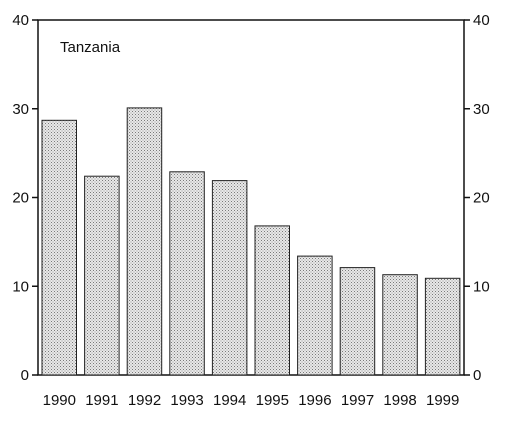 Image resolution: width=512 pixels, height=422 pixels. What do you see at coordinates (144, 241) in the screenshot?
I see `bar-1992` at bounding box center [144, 241].